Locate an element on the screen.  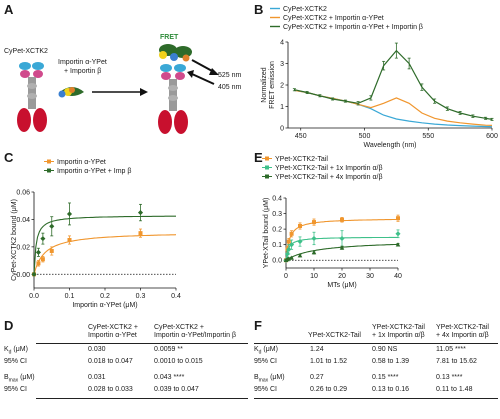
table-row: 95% CI 0.028 to 0.033 0.039 to 0.047 is located at coordinates (127, 391).